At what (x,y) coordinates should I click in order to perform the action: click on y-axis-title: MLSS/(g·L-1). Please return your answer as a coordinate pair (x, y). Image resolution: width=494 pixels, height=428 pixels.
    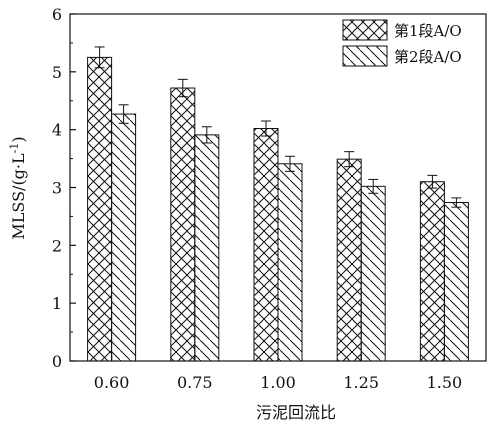
    Looking at the image, I should click on (18, 187).